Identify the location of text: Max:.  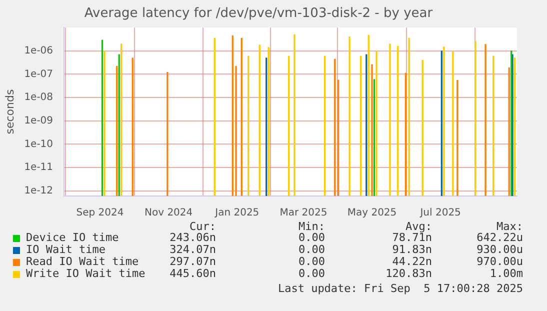
(509, 226).